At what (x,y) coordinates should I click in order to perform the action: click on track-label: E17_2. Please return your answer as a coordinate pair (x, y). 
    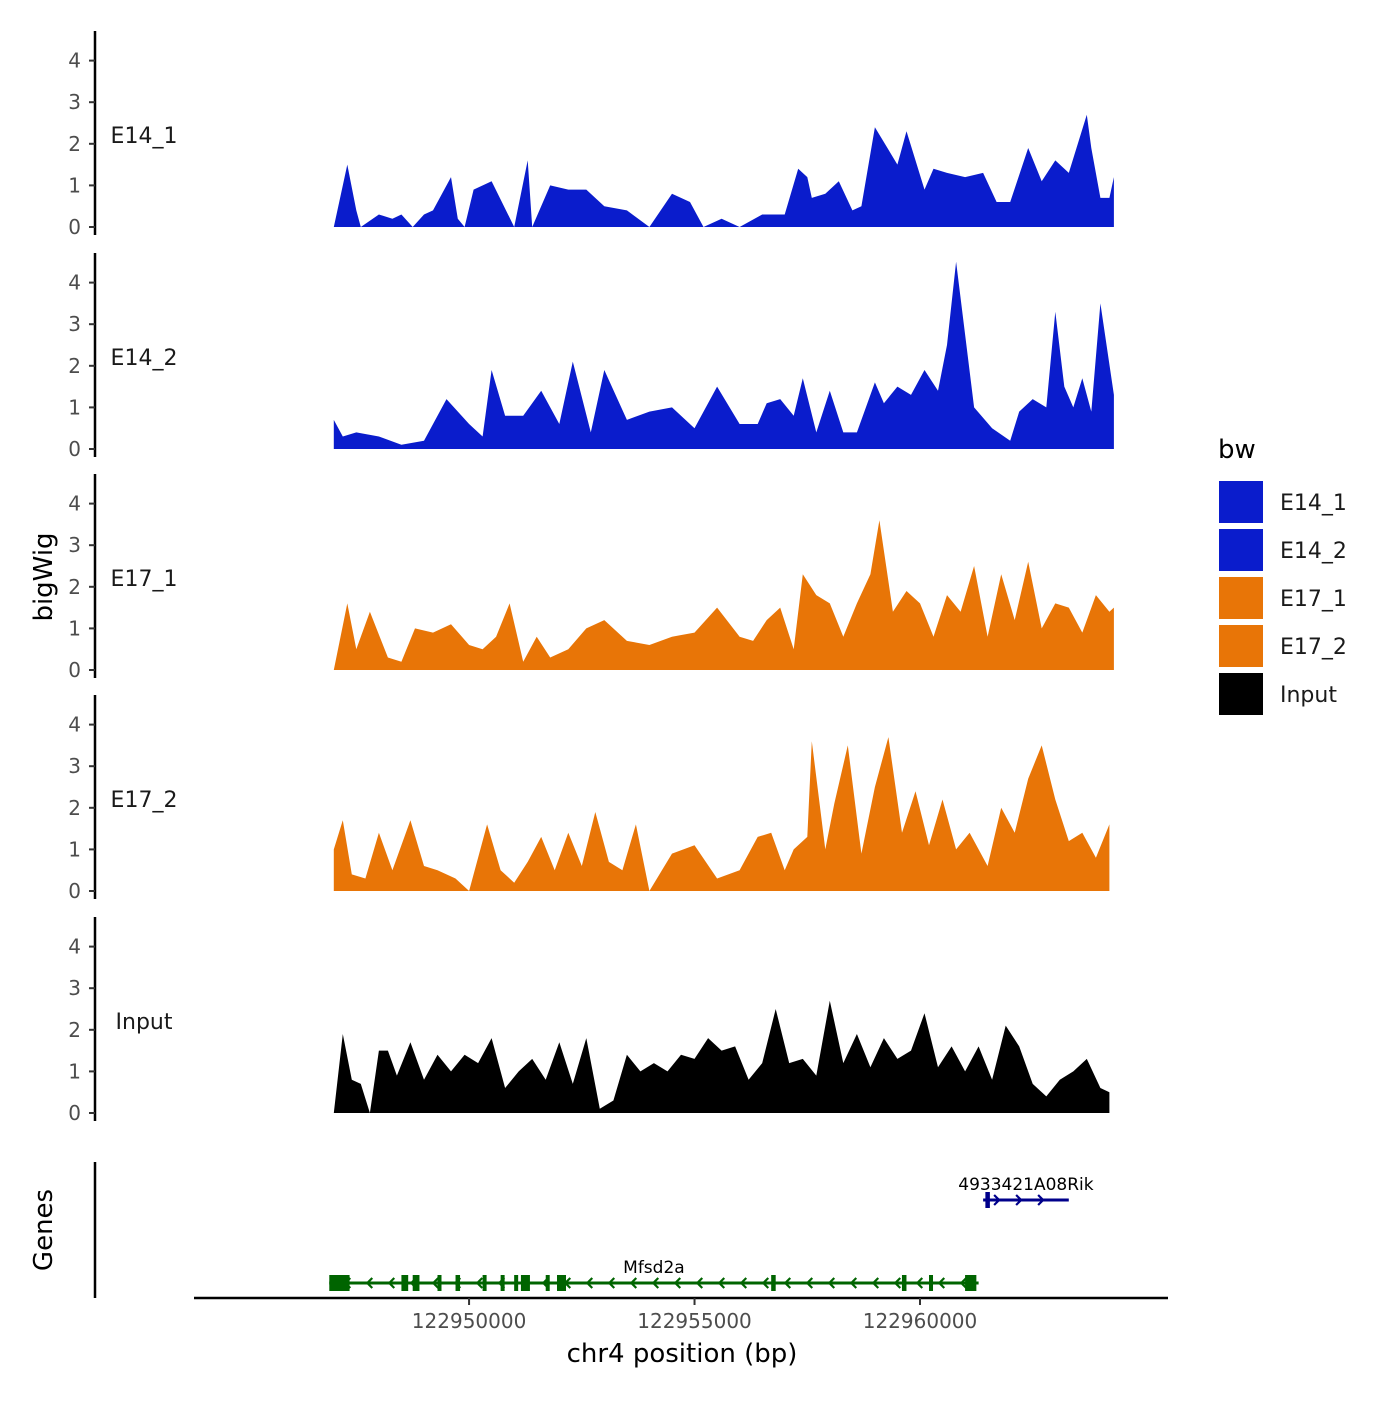
    Looking at the image, I should click on (144, 800).